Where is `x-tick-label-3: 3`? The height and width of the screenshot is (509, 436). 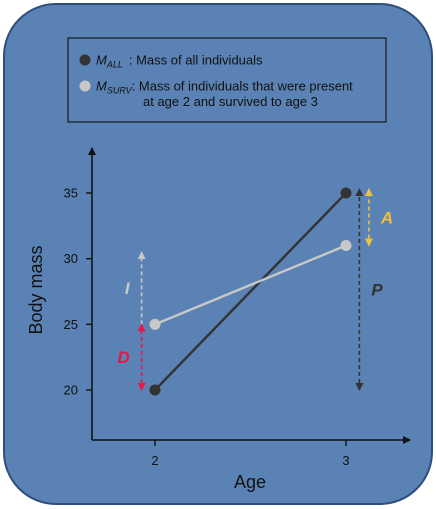
x-tick-label-3: 3 is located at coordinates (345, 460).